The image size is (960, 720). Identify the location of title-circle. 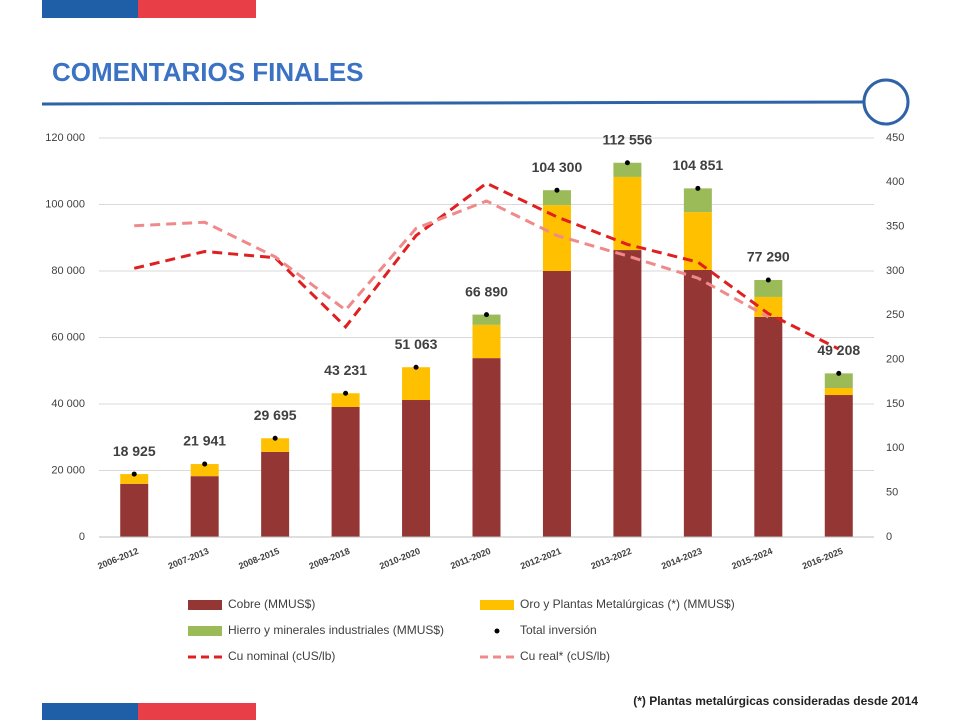
(886, 102).